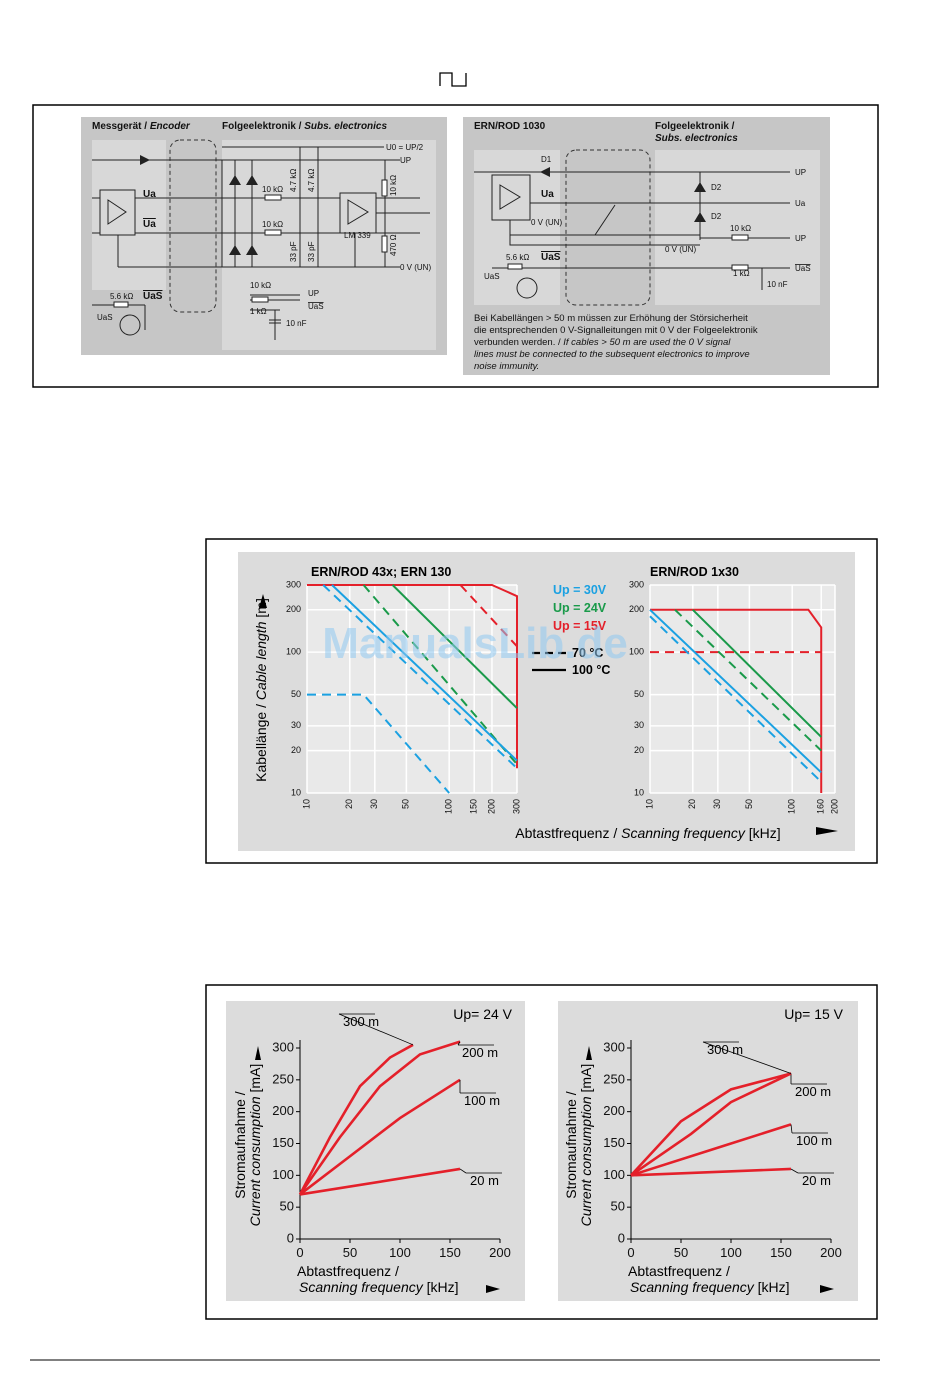  I want to click on y-tick-label: 20, so click(639, 750).